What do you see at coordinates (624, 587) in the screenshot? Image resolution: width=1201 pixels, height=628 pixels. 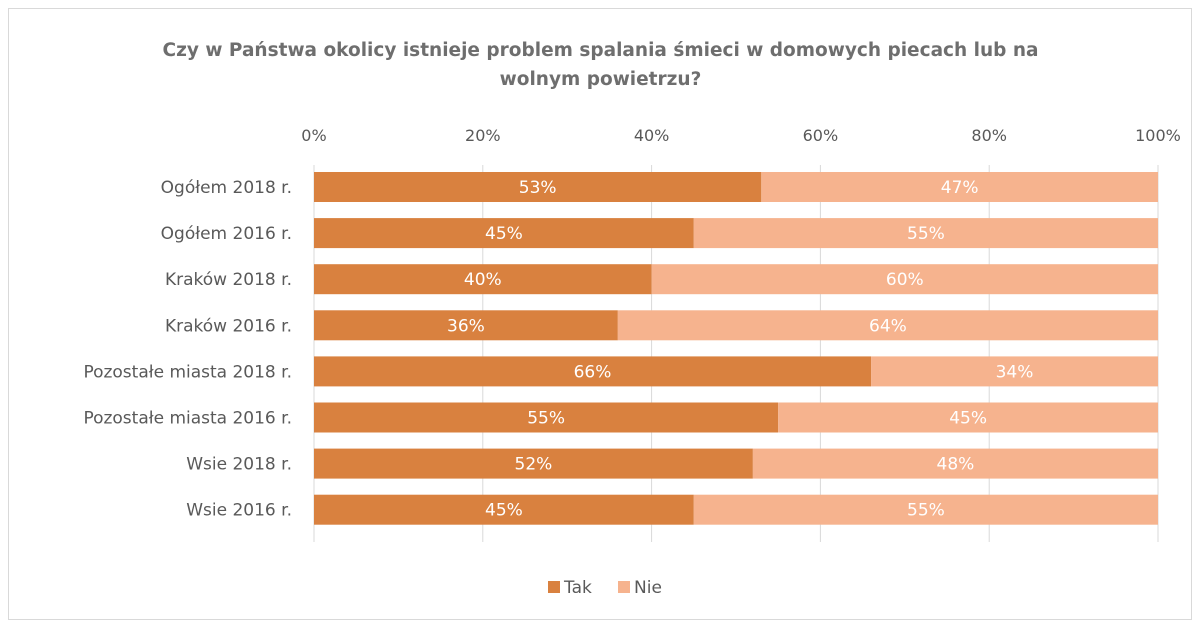 I see `legend-swatch-nie` at bounding box center [624, 587].